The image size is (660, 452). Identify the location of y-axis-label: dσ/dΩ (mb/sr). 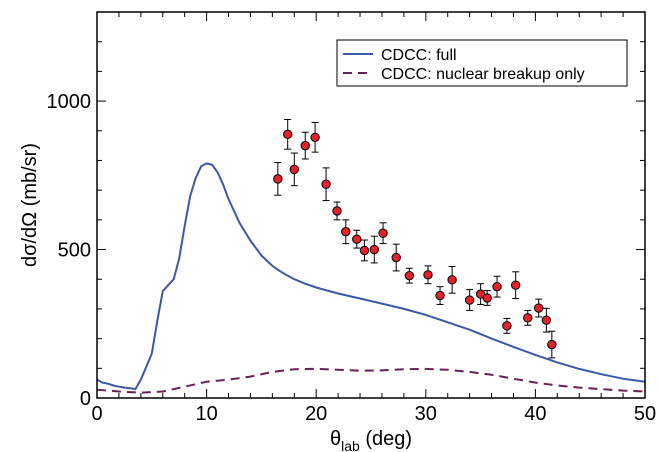
(30, 205).